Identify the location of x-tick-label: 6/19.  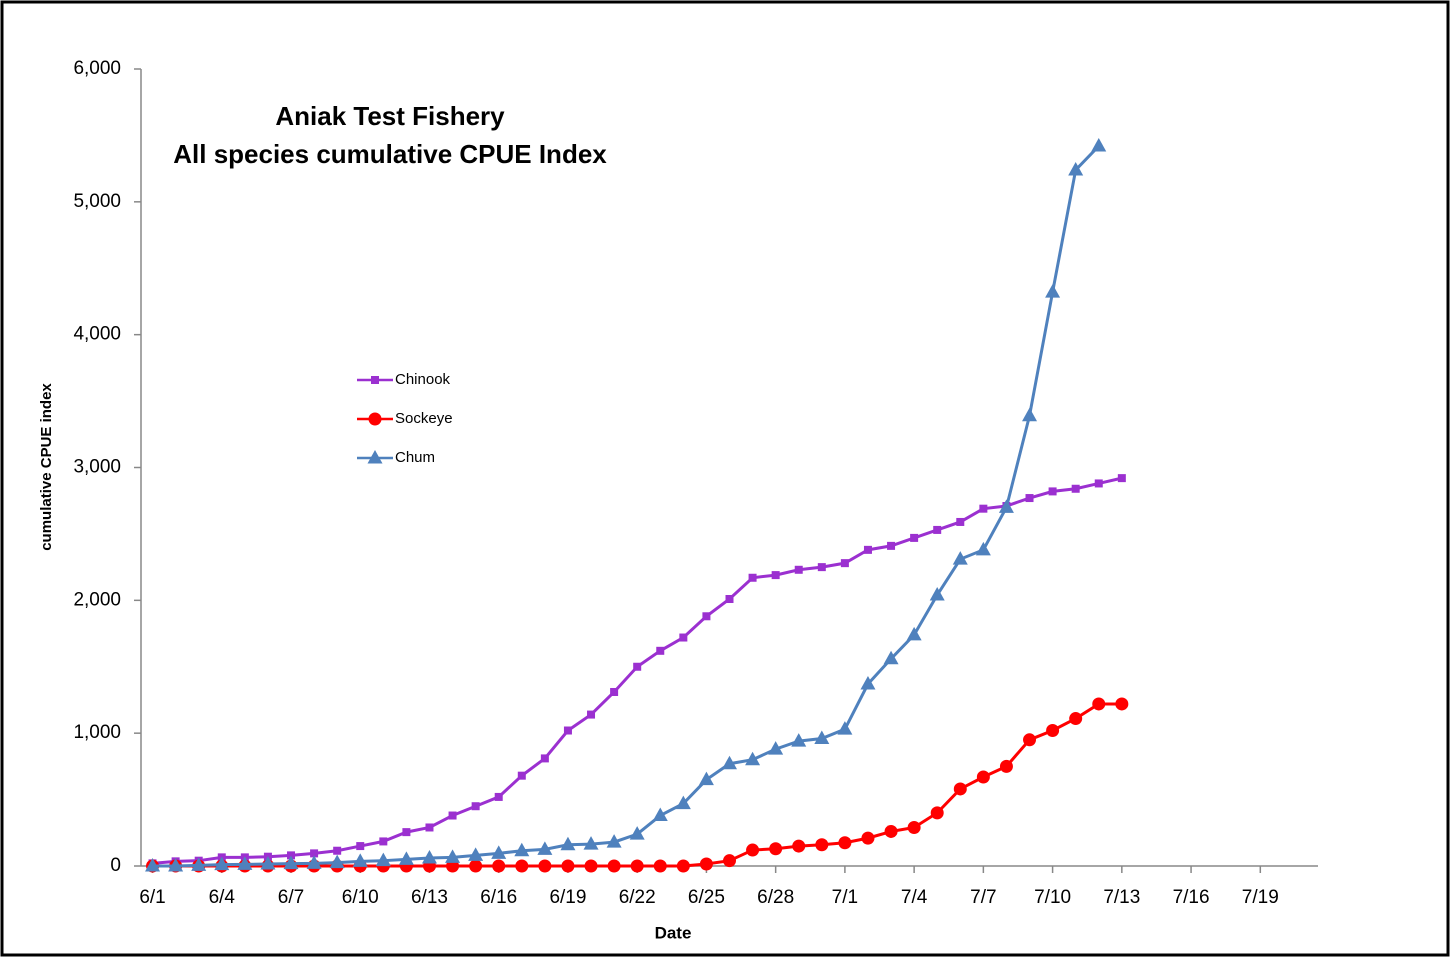
(567, 897).